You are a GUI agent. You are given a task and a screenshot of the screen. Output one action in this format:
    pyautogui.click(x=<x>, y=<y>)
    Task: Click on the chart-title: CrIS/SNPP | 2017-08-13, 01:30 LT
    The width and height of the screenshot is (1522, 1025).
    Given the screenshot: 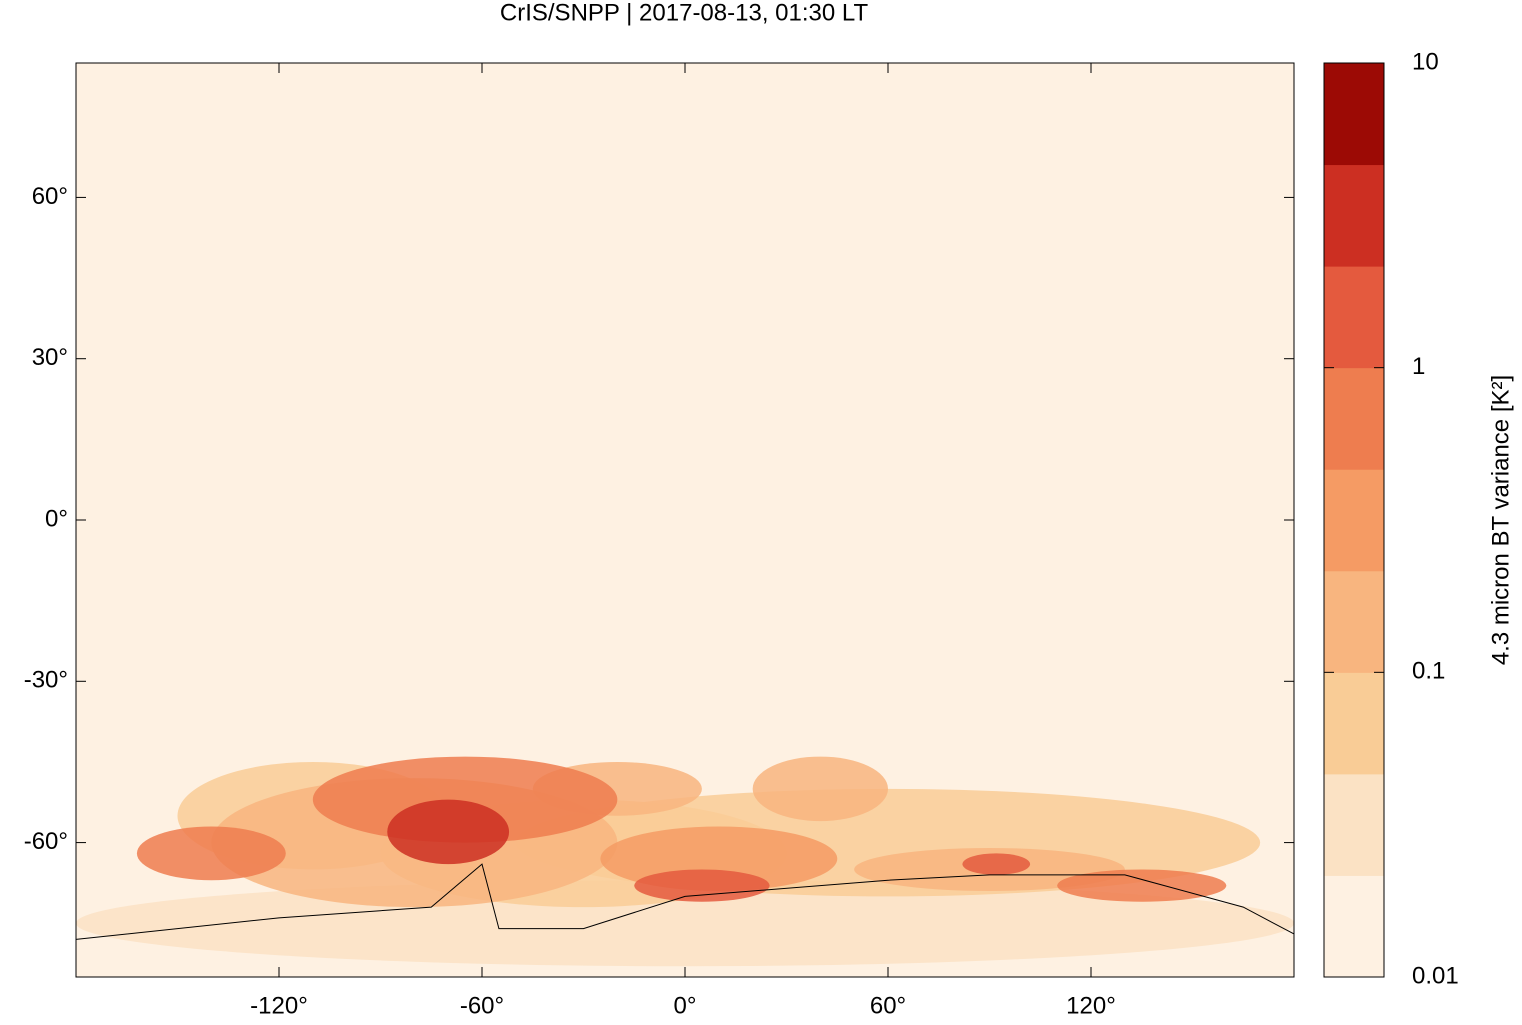 What is the action you would take?
    pyautogui.click(x=684, y=13)
    